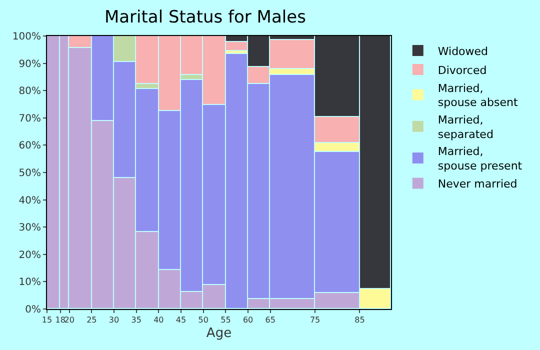 This screenshot has width=540, height=350. I want to click on legend-label: Married, separated, so click(466, 127).